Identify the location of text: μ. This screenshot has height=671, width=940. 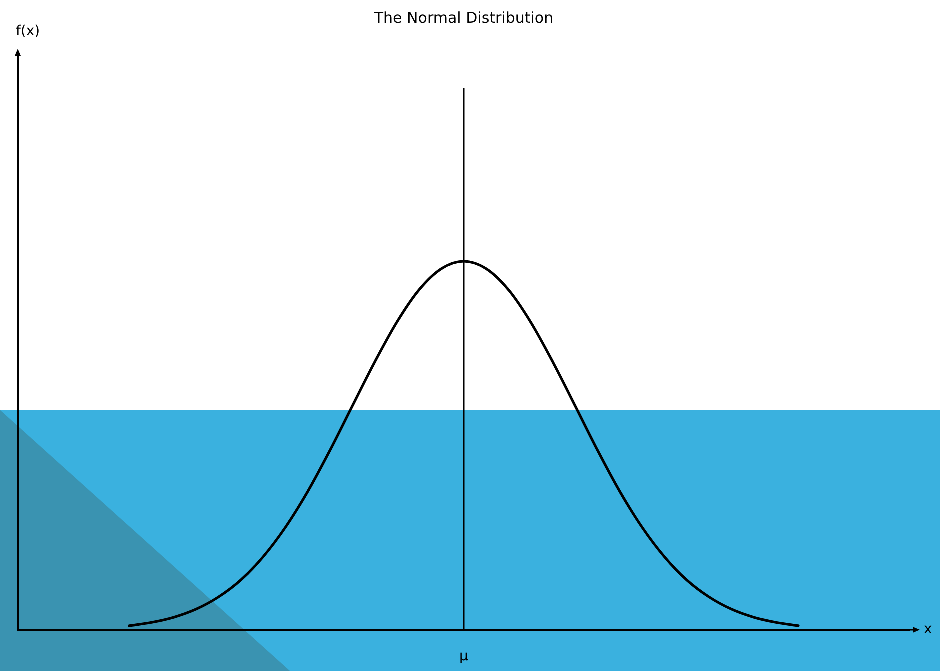
(464, 656).